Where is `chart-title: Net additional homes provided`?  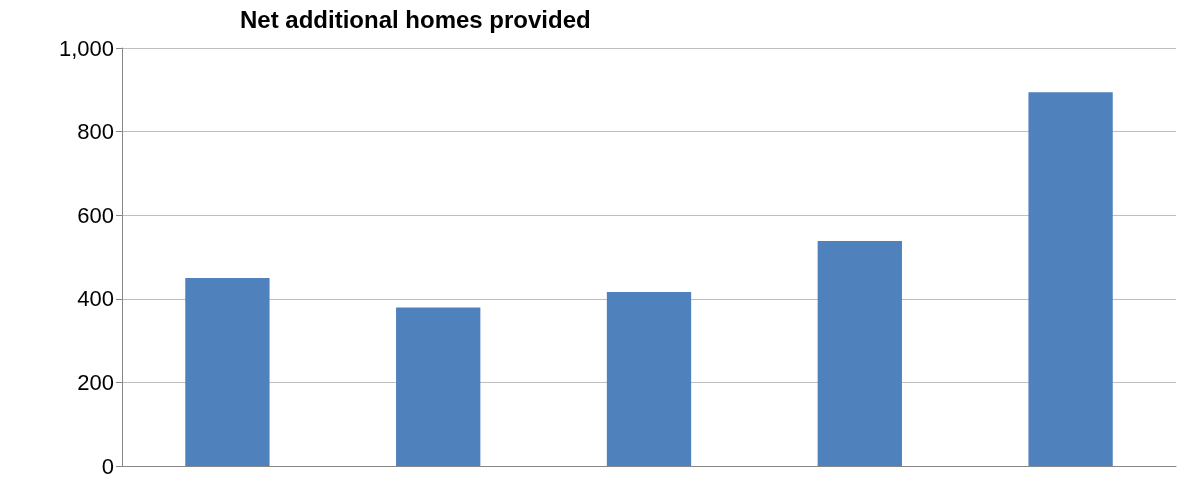
chart-title: Net additional homes provided is located at coordinates (415, 19).